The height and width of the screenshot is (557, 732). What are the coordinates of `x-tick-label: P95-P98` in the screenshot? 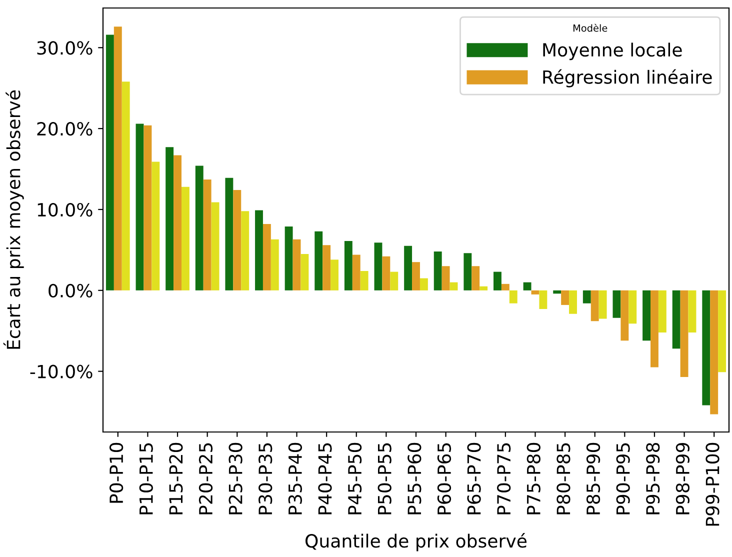 It's located at (653, 478).